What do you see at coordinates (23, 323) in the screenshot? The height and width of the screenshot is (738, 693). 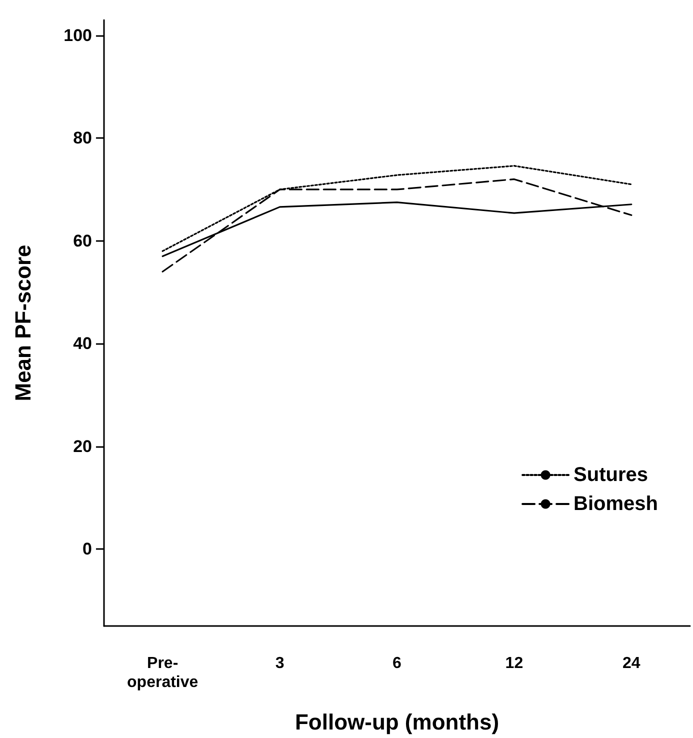 I see `y-axis-title: Mean PF-score` at bounding box center [23, 323].